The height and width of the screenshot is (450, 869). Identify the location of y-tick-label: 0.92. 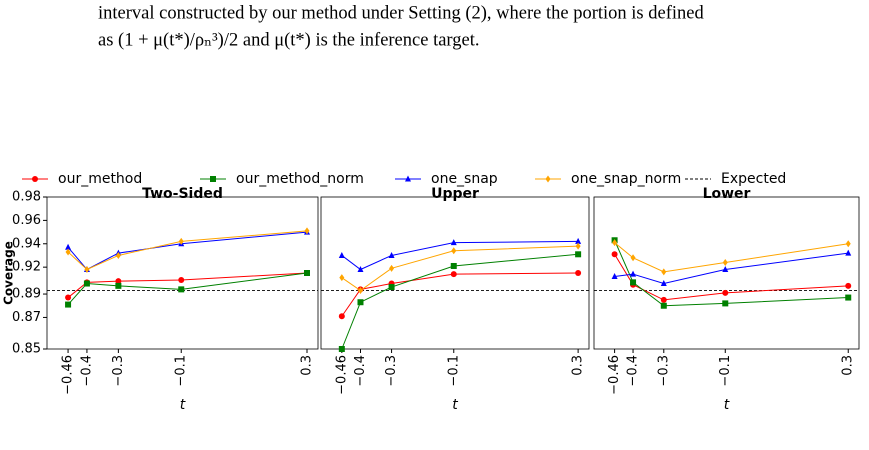
(26, 267).